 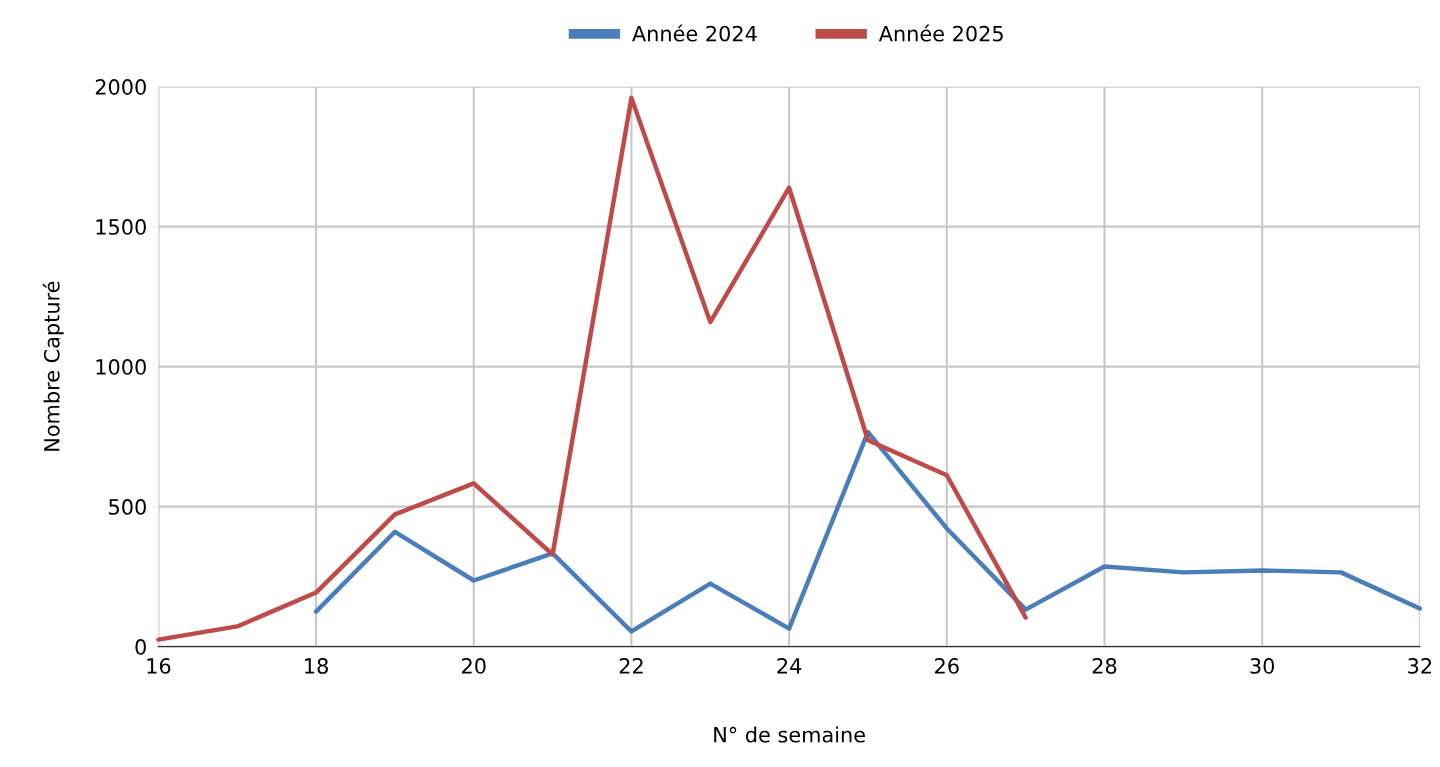 What do you see at coordinates (53, 366) in the screenshot?
I see `y-axis-title: Nombre Capturé` at bounding box center [53, 366].